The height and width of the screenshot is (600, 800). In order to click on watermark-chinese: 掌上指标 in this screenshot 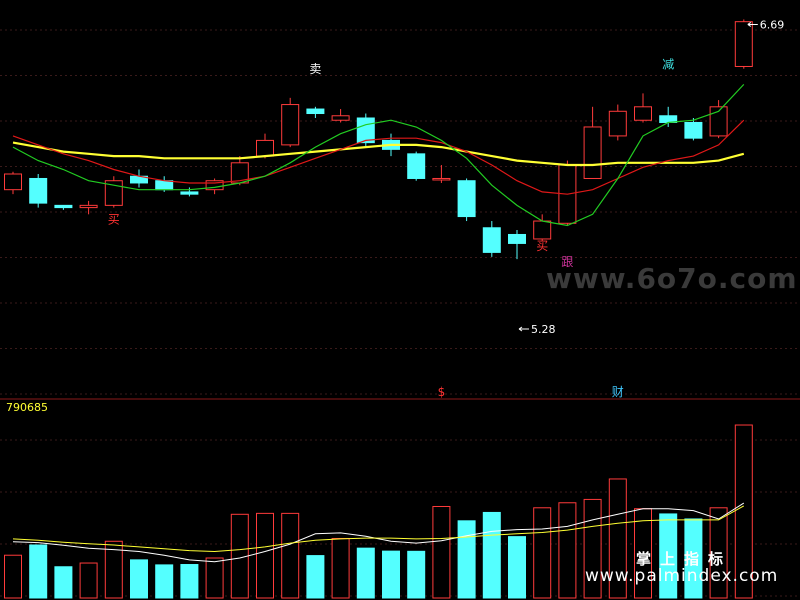, I will do `click(684, 559)`.